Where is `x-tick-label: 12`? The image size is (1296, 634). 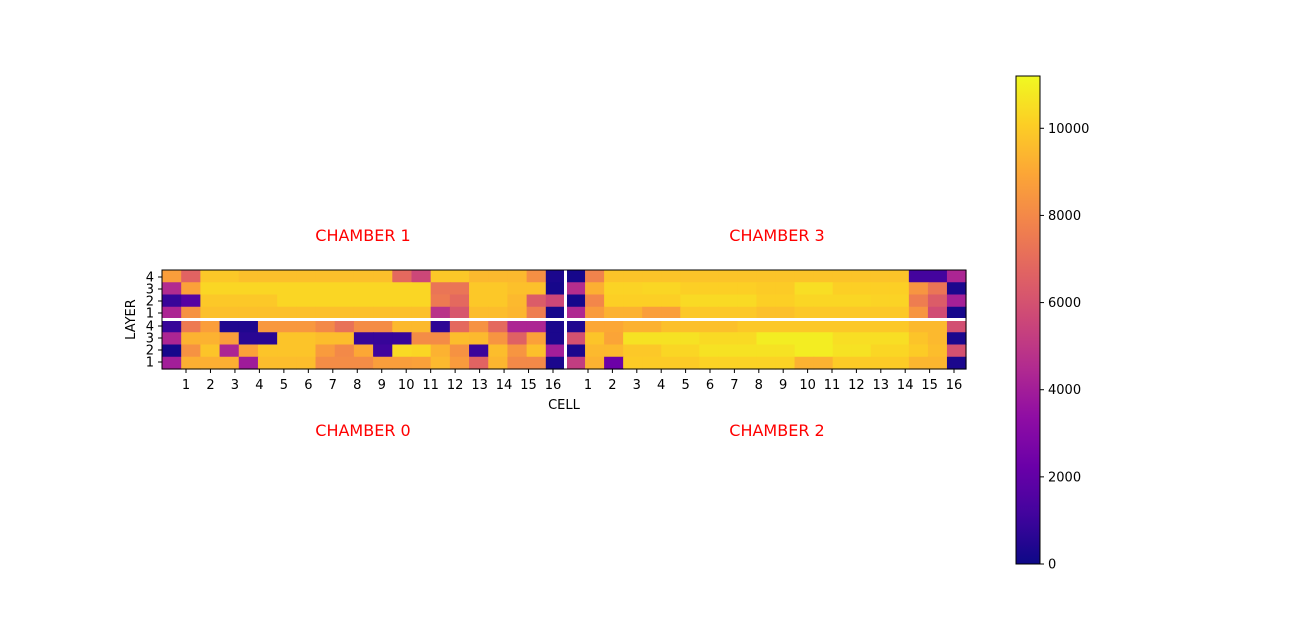
x-tick-label: 12 is located at coordinates (455, 385).